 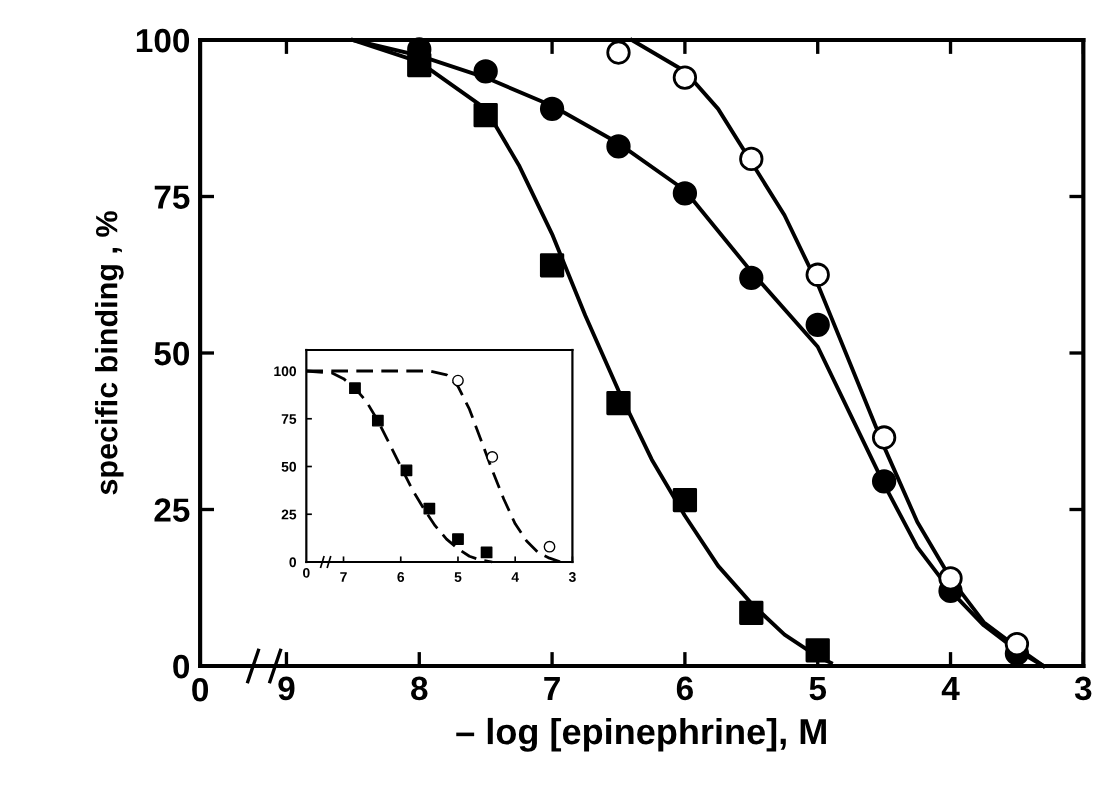 I want to click on y-tick-label: 75, so click(x=172, y=197).